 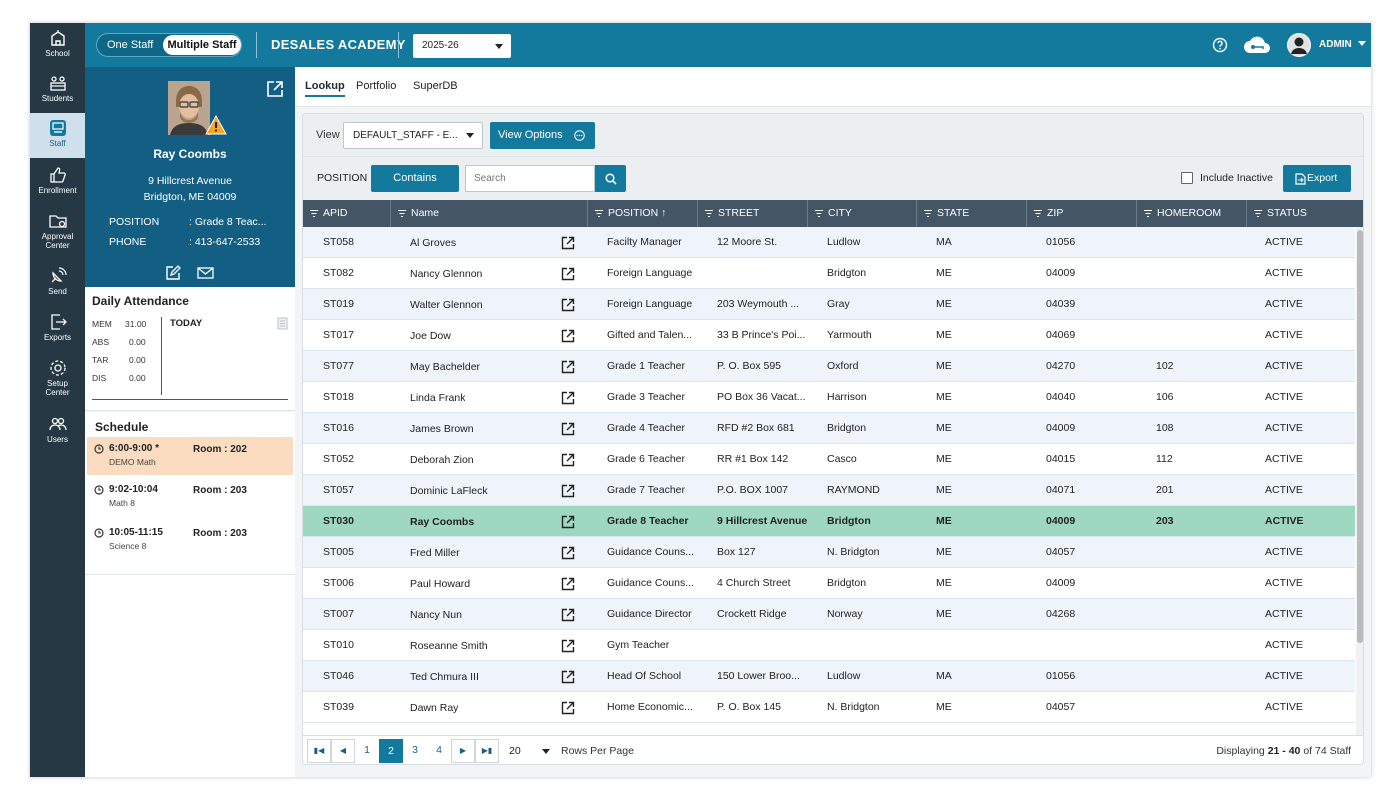 What do you see at coordinates (971, 213) in the screenshot?
I see `column-header-state: STATE` at bounding box center [971, 213].